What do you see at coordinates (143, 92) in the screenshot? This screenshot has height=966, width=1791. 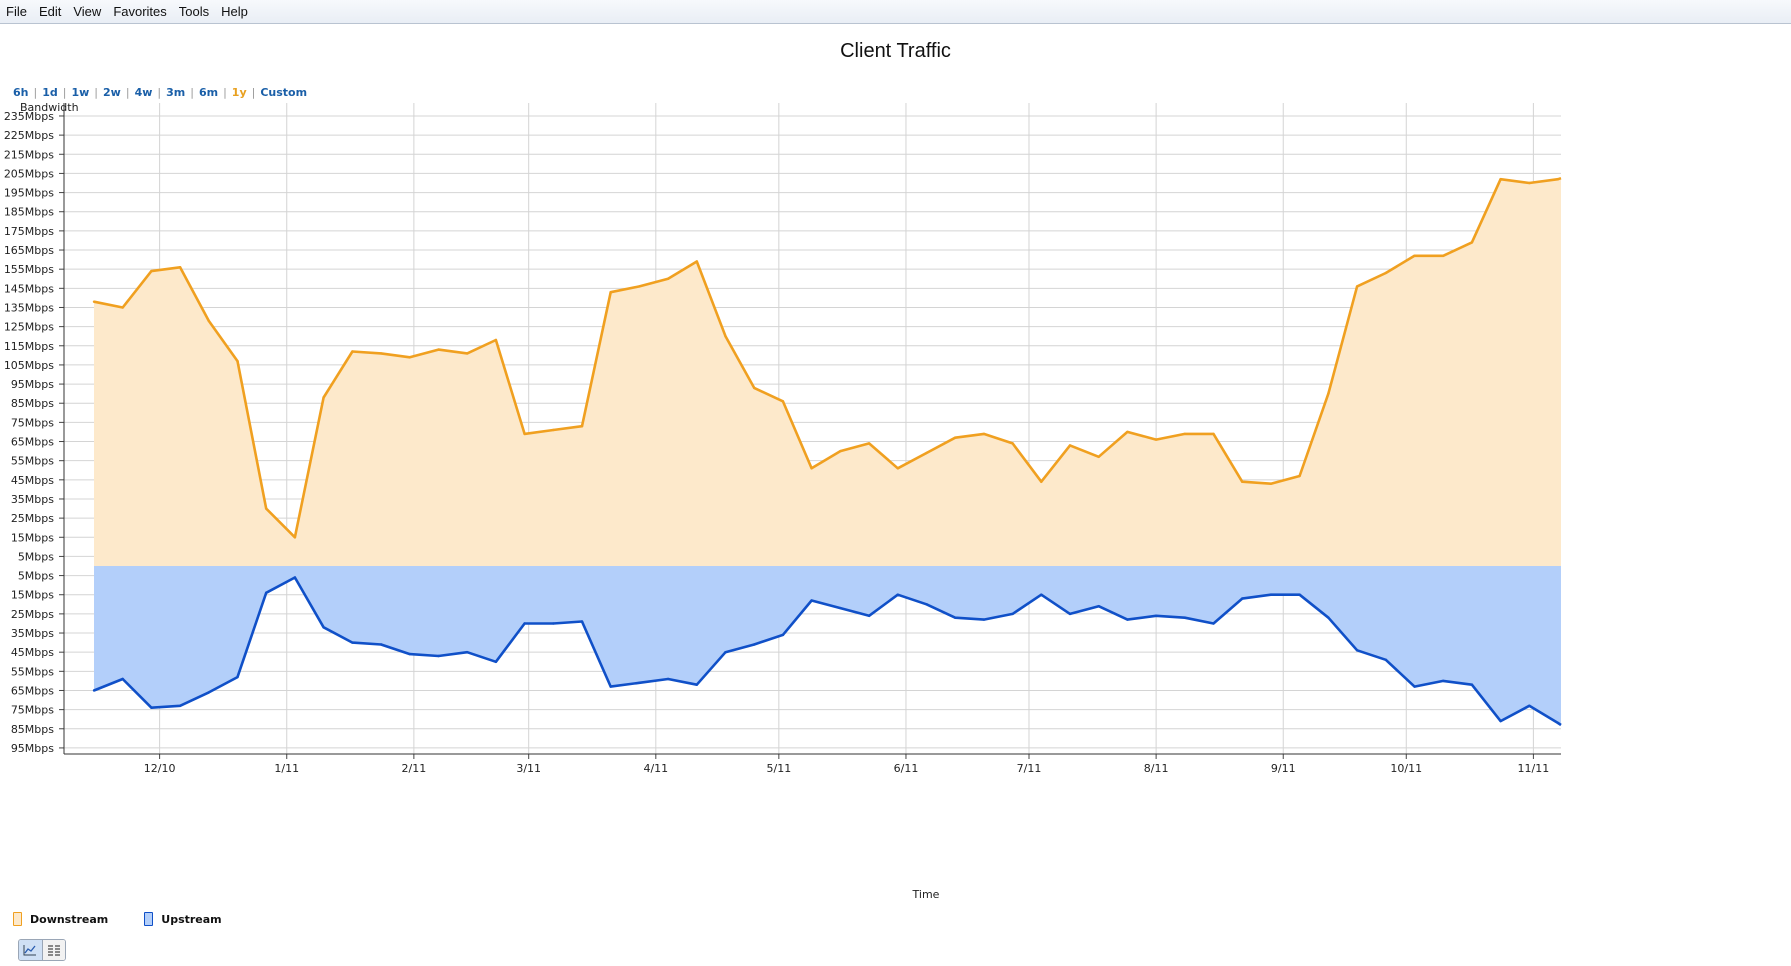 I see `range-4w: 4w` at bounding box center [143, 92].